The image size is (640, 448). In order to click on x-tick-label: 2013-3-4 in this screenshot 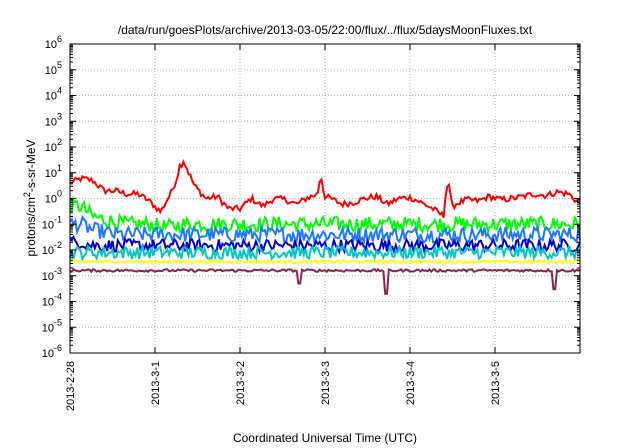, I will do `click(411, 383)`.